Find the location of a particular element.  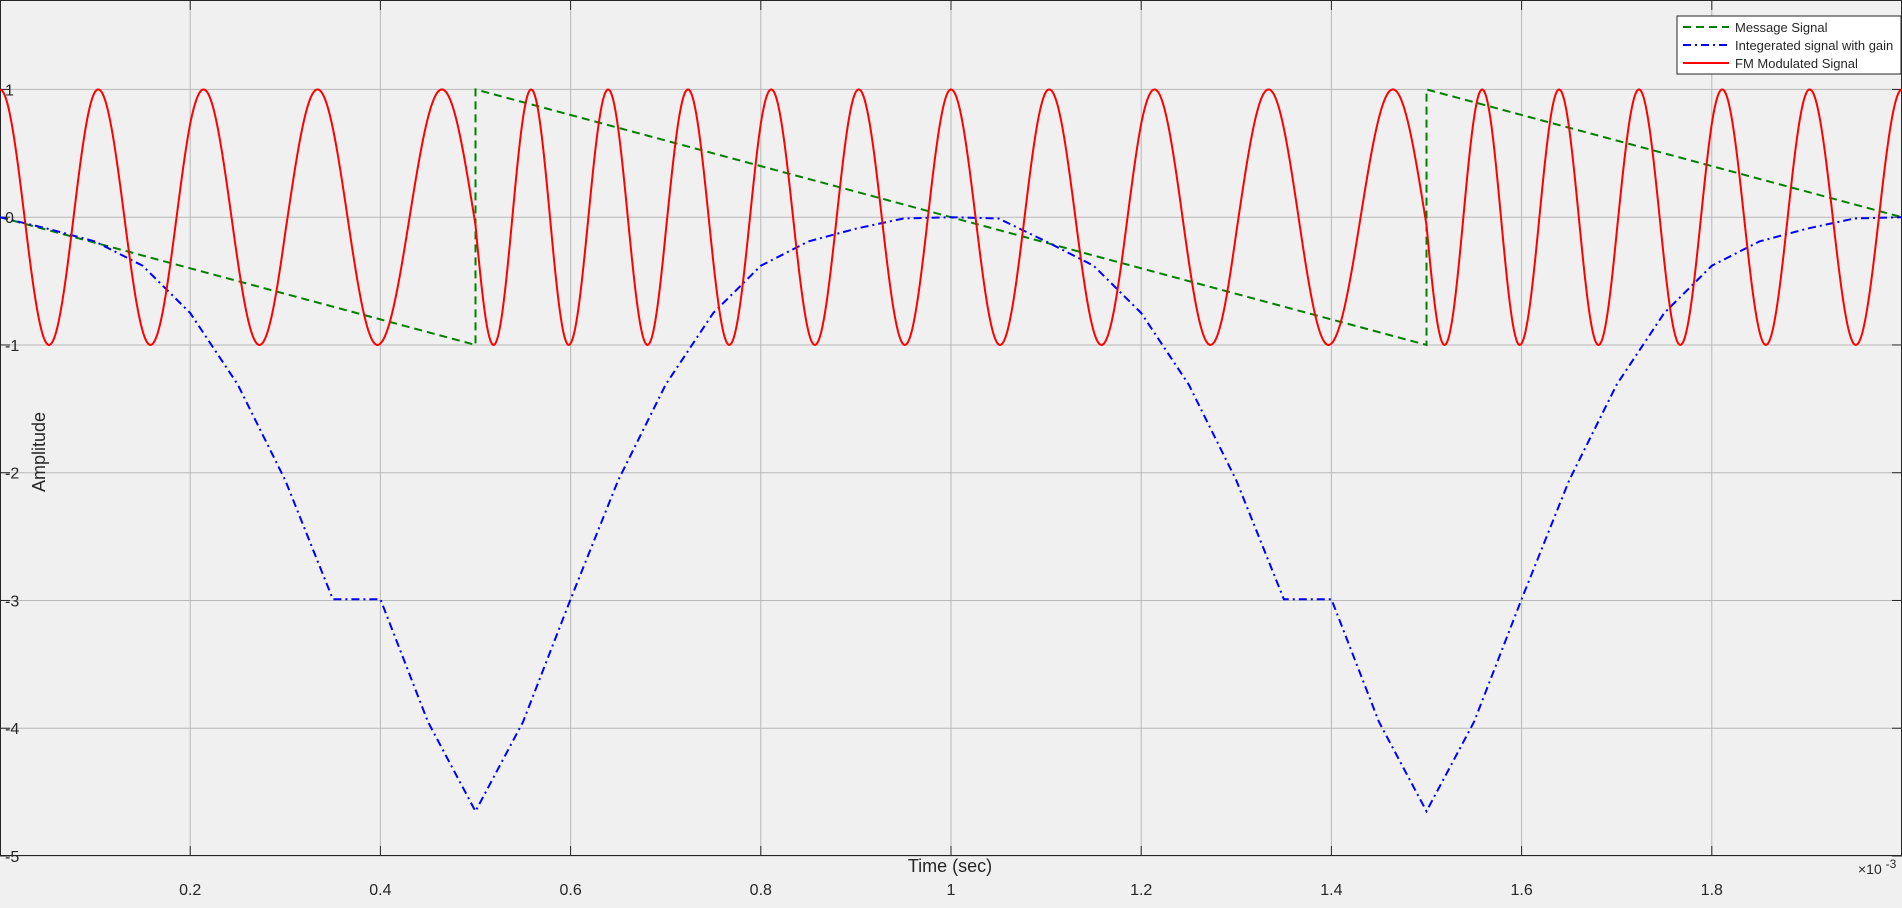

x-axis-exponent-power: -3 is located at coordinates (1891, 864).